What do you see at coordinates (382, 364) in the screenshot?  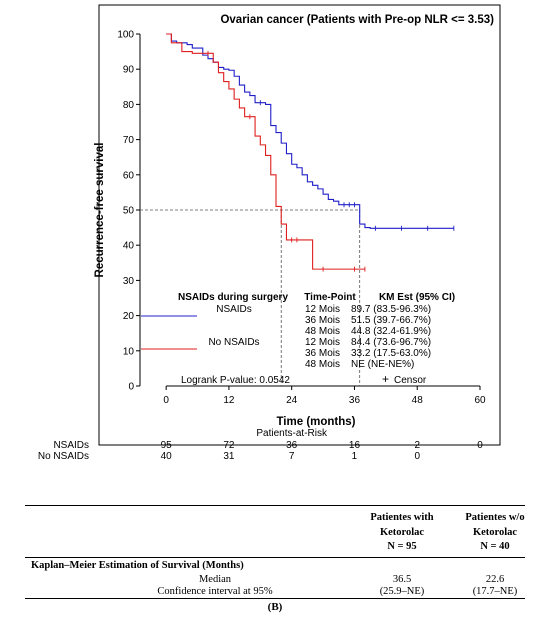 I see `legend-km-estimate: NE (NE-NE%)` at bounding box center [382, 364].